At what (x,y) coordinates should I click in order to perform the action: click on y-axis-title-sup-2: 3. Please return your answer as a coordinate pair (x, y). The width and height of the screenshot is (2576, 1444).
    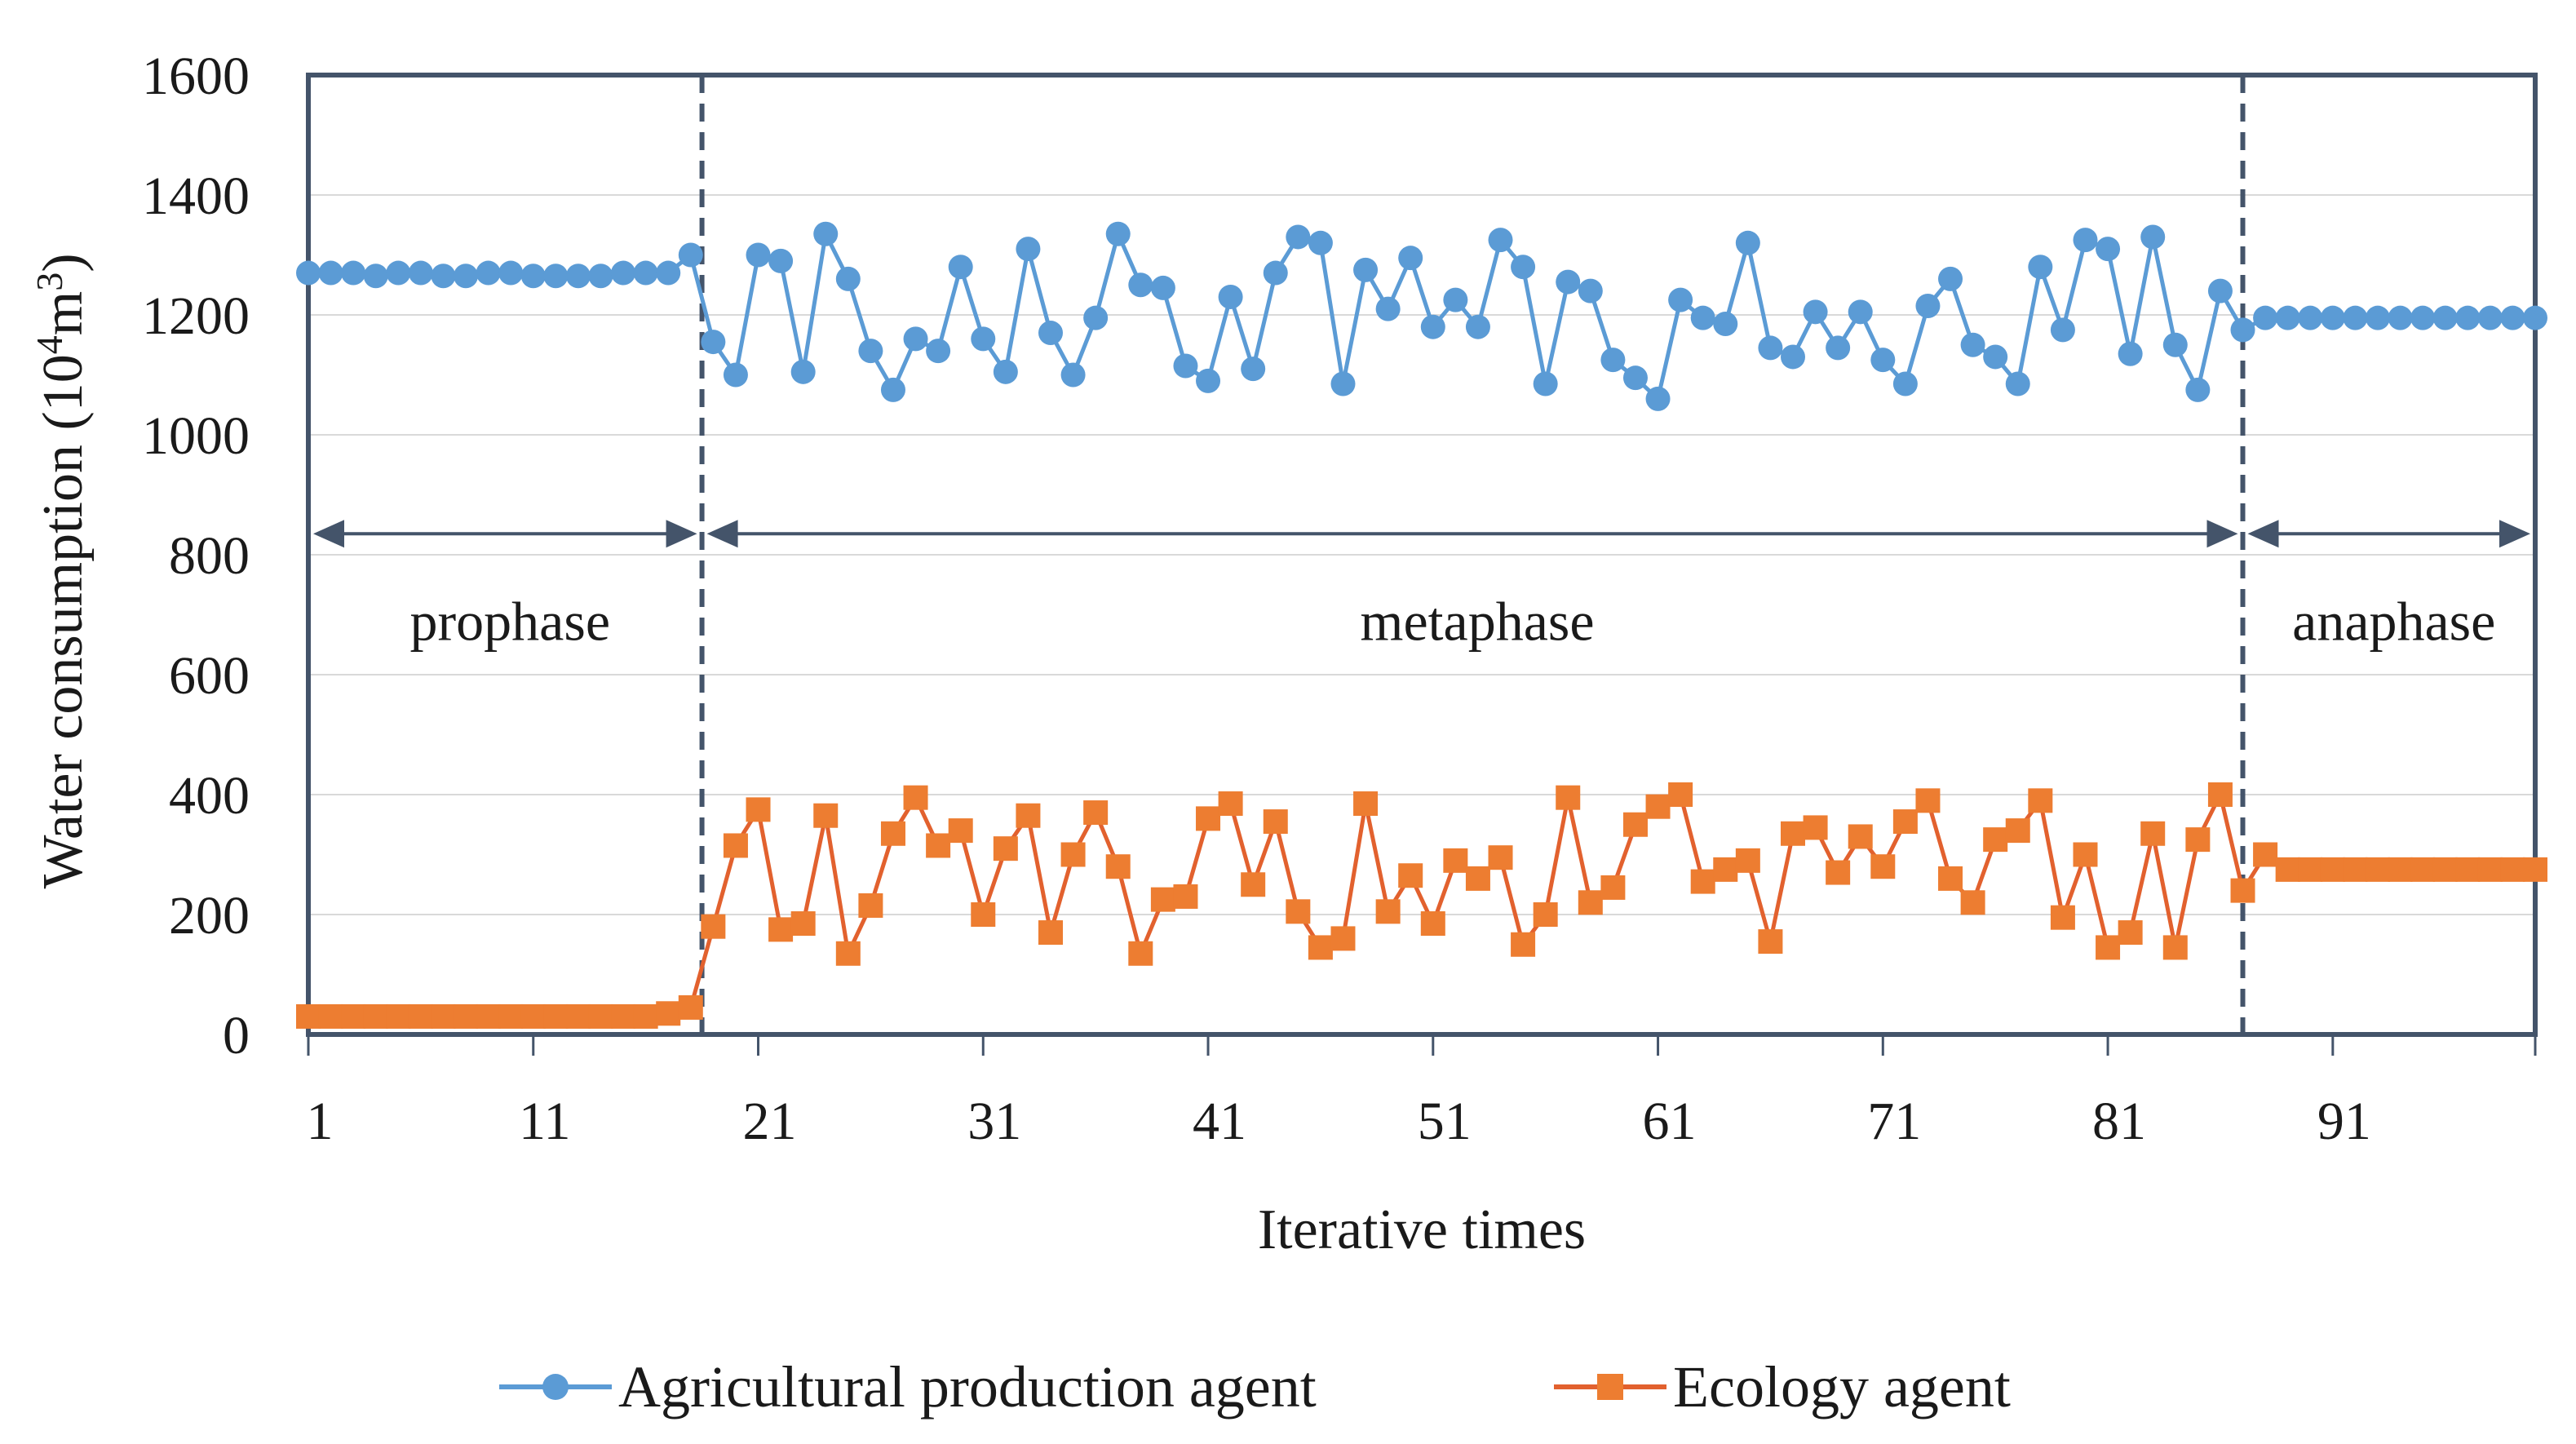
    Looking at the image, I should click on (49, 281).